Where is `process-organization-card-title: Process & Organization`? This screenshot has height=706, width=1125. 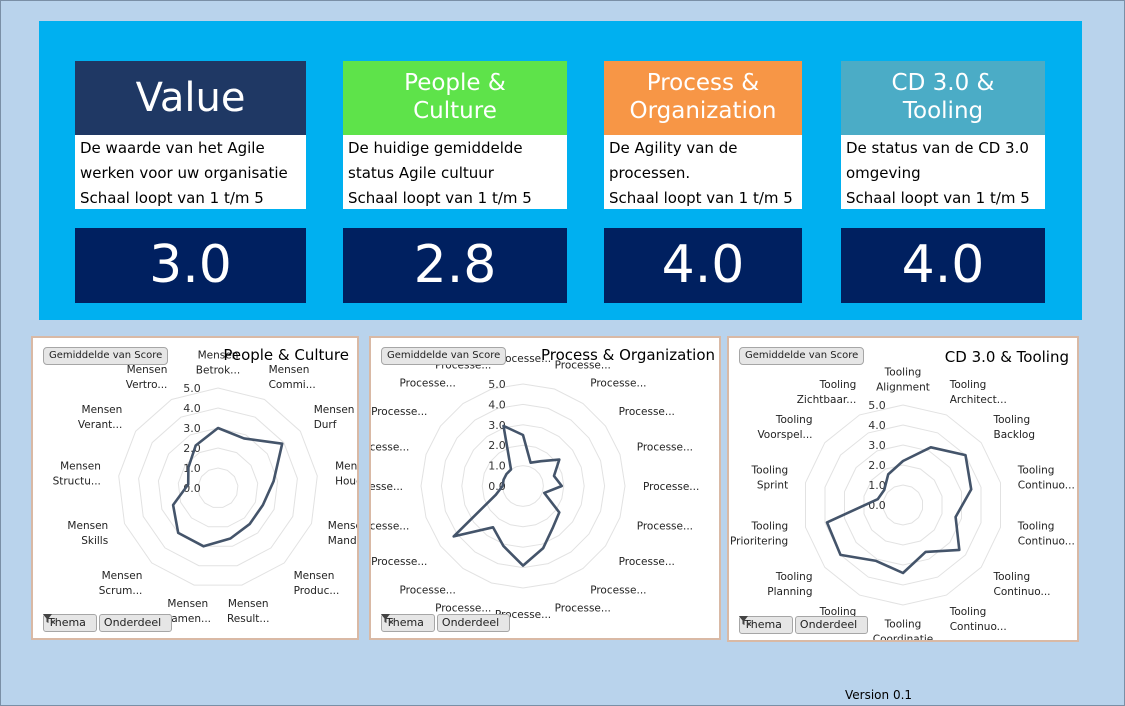 process-organization-card-title: Process & Organization is located at coordinates (703, 98).